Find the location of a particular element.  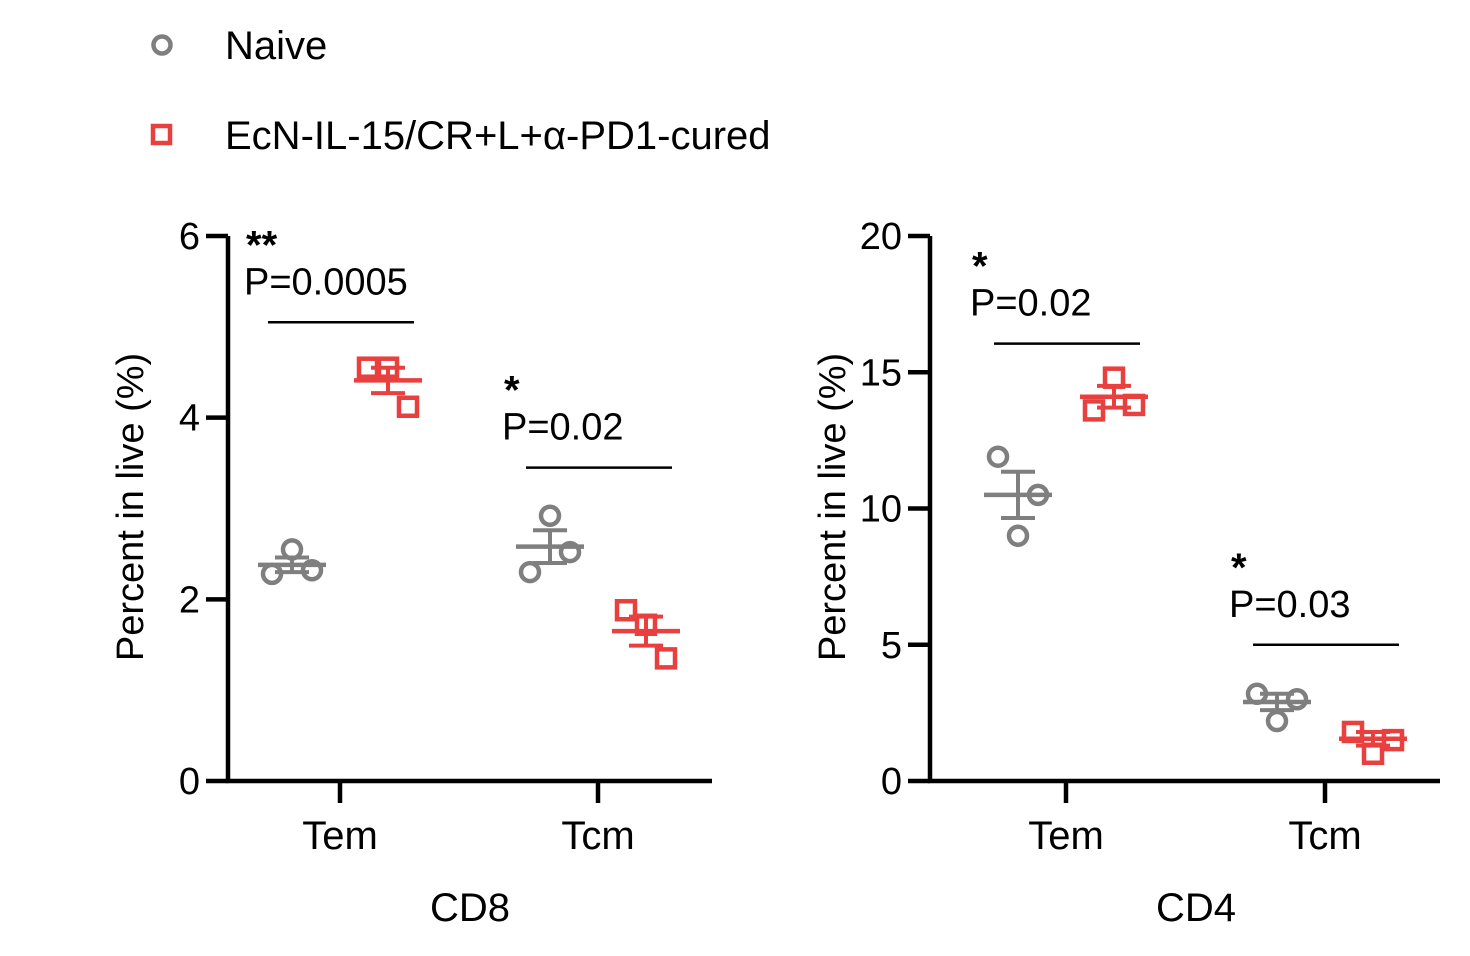

y-tick-label: 10 is located at coordinates (881, 510).